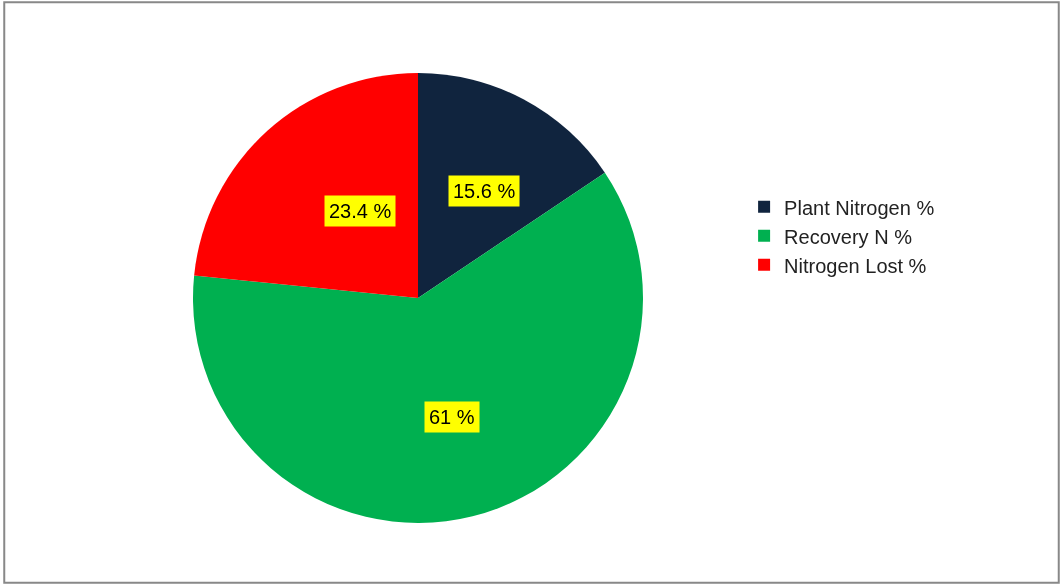  Describe the element at coordinates (360, 211) in the screenshot. I see `data-label: 23.4 %` at that location.